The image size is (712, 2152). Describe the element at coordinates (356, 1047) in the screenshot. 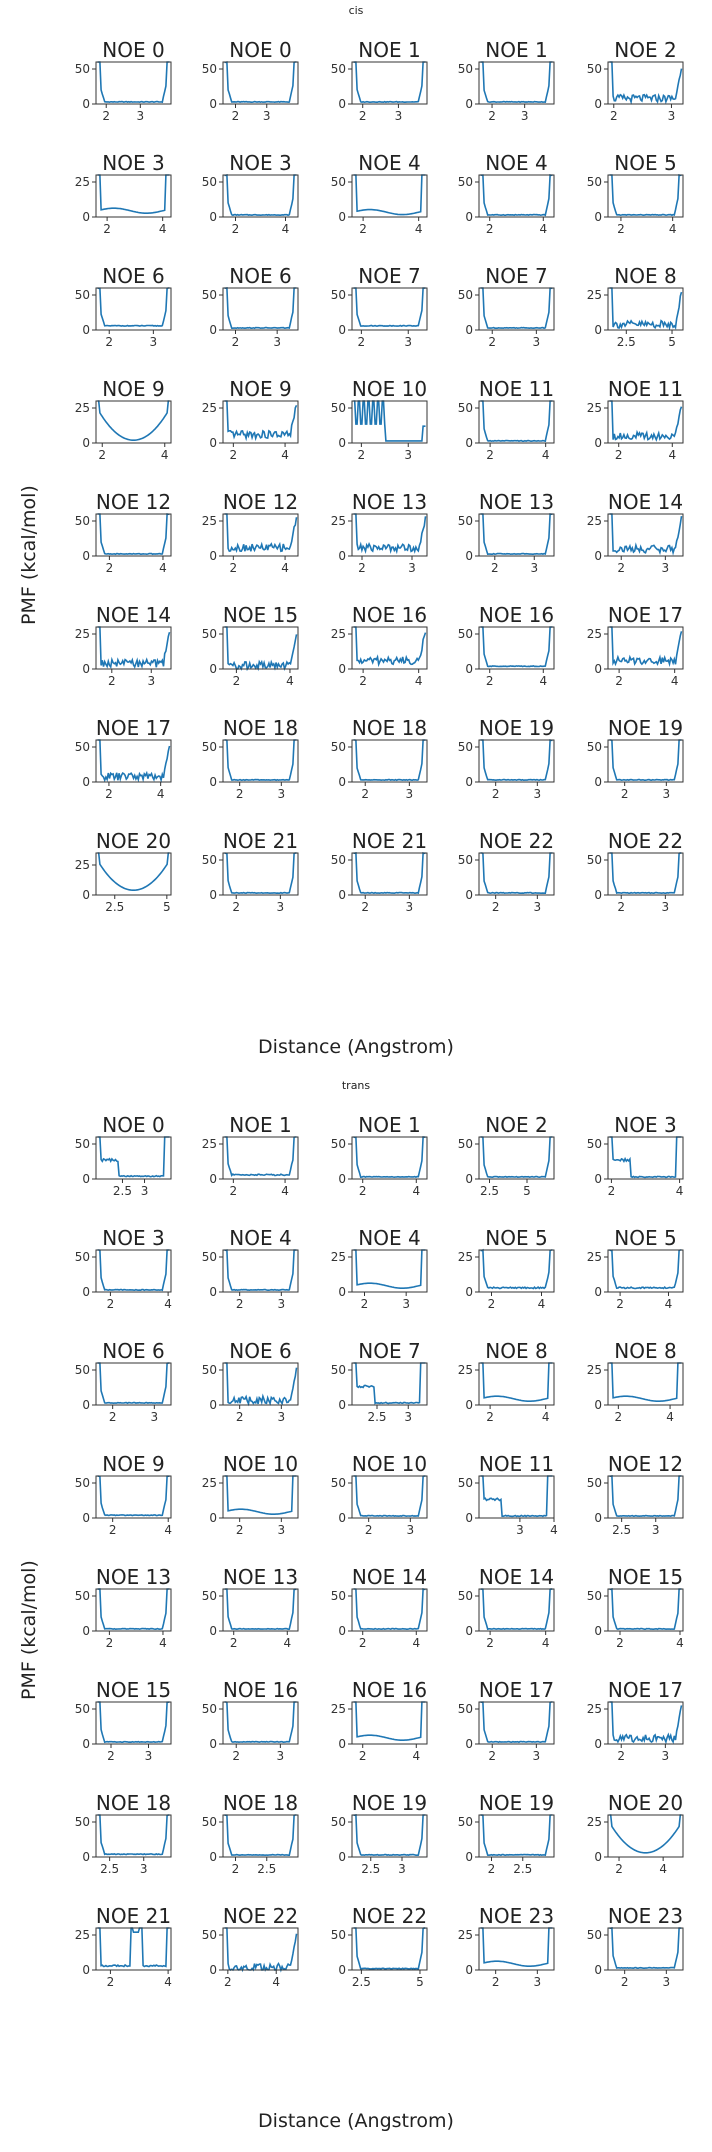

I see `cis-x-axis-label: Distance (Angstrom)` at that location.